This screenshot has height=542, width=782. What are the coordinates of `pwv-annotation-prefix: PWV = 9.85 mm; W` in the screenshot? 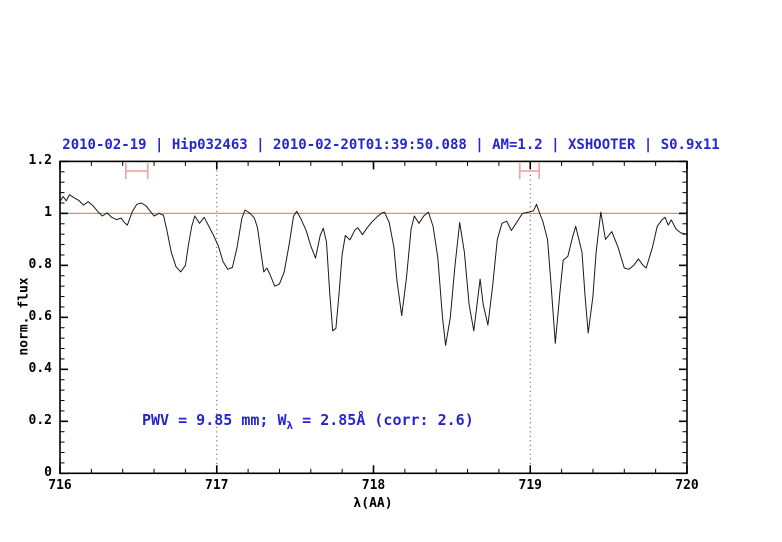 It's located at (214, 420).